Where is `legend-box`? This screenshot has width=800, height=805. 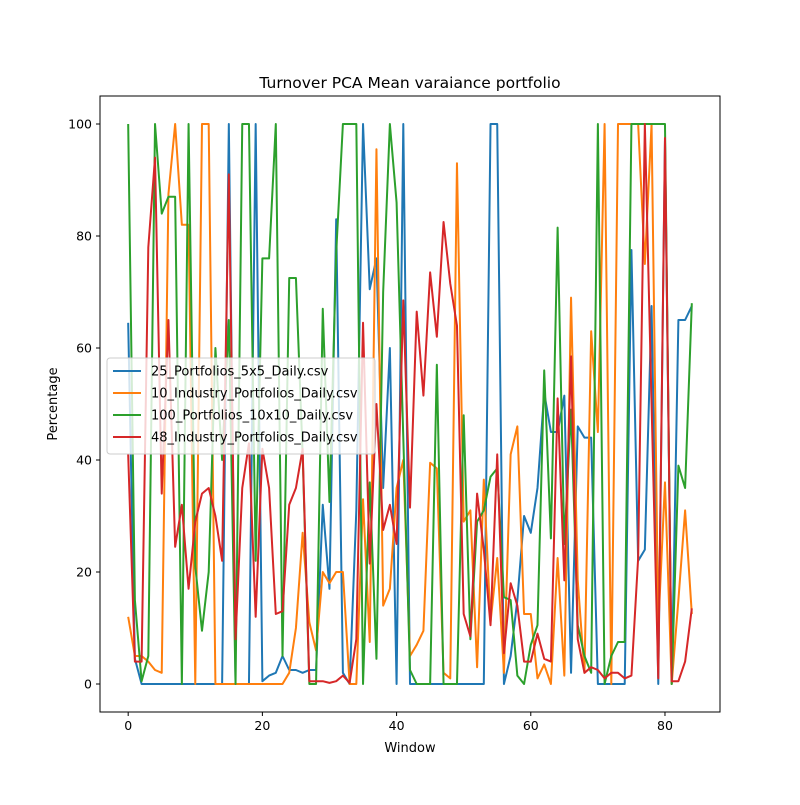 legend-box is located at coordinates (241, 406).